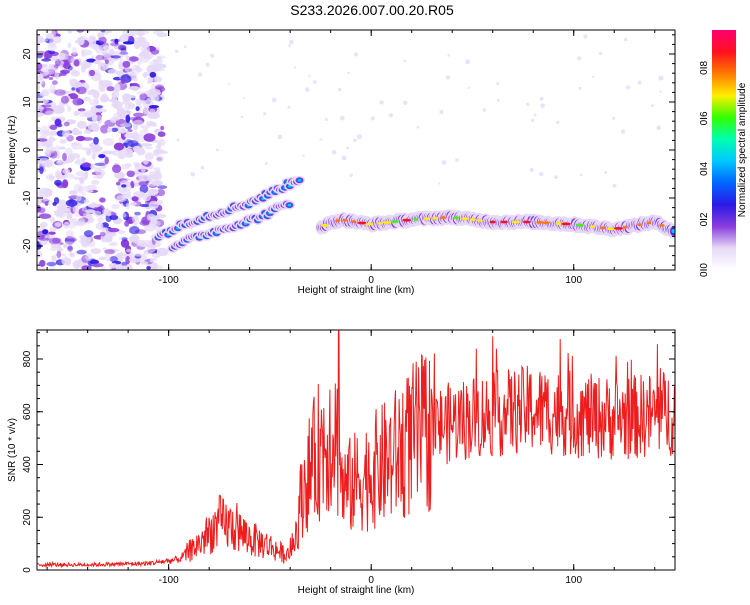 The width and height of the screenshot is (750, 605). What do you see at coordinates (12, 150) in the screenshot?
I see `spectrogram-ylabel: Frequency (Hz)` at bounding box center [12, 150].